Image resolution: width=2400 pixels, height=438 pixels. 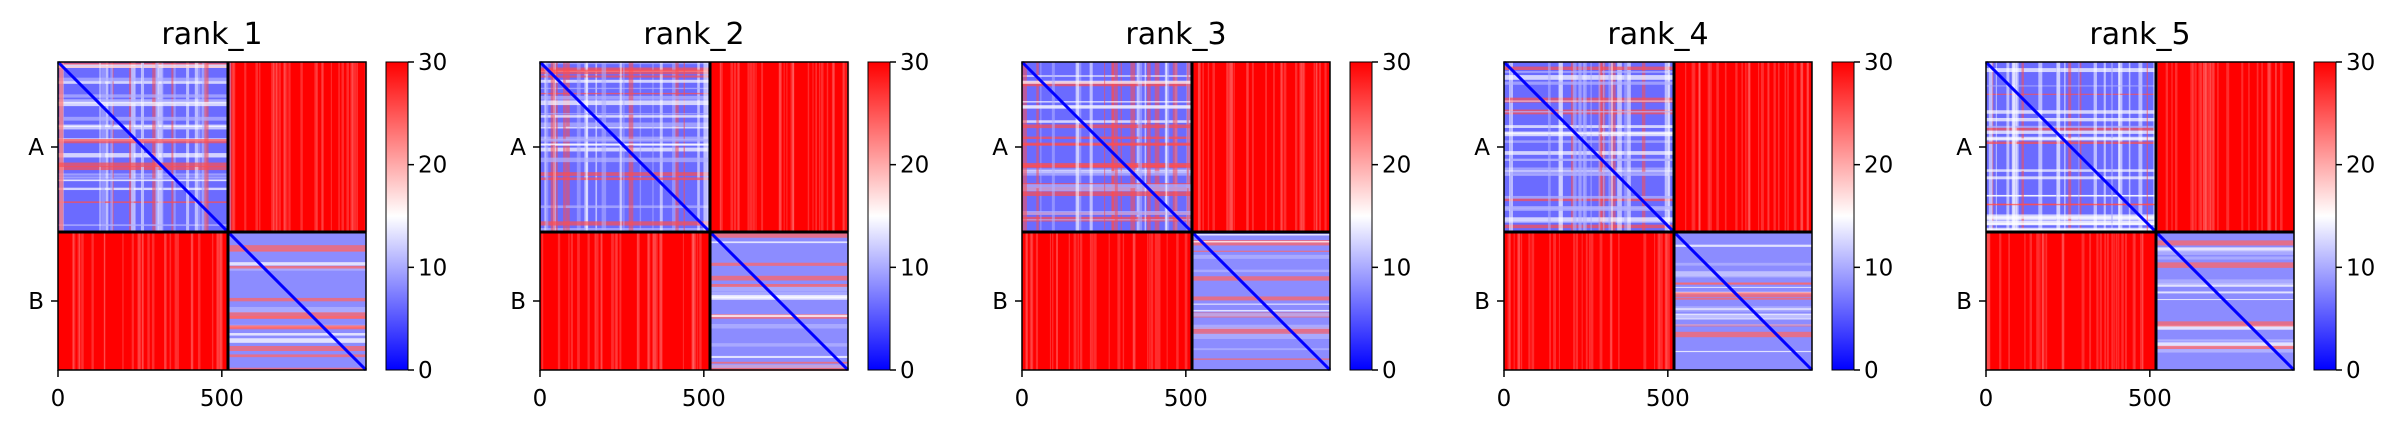 What do you see at coordinates (914, 63) in the screenshot?
I see `colorbar-tick-label: 30` at bounding box center [914, 63].